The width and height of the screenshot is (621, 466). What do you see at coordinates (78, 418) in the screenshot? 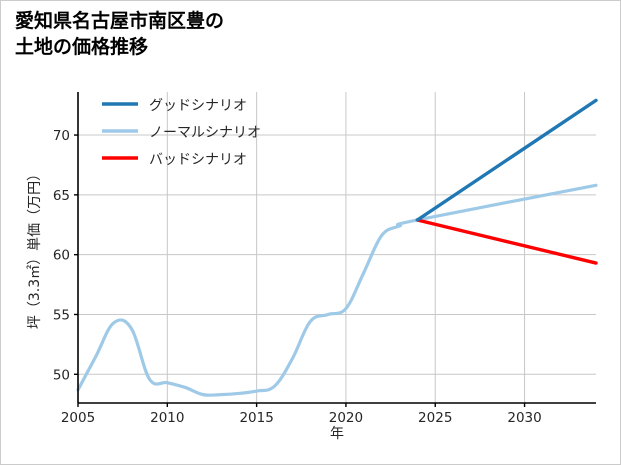
I see `x-tick-label: 2005` at bounding box center [78, 418].